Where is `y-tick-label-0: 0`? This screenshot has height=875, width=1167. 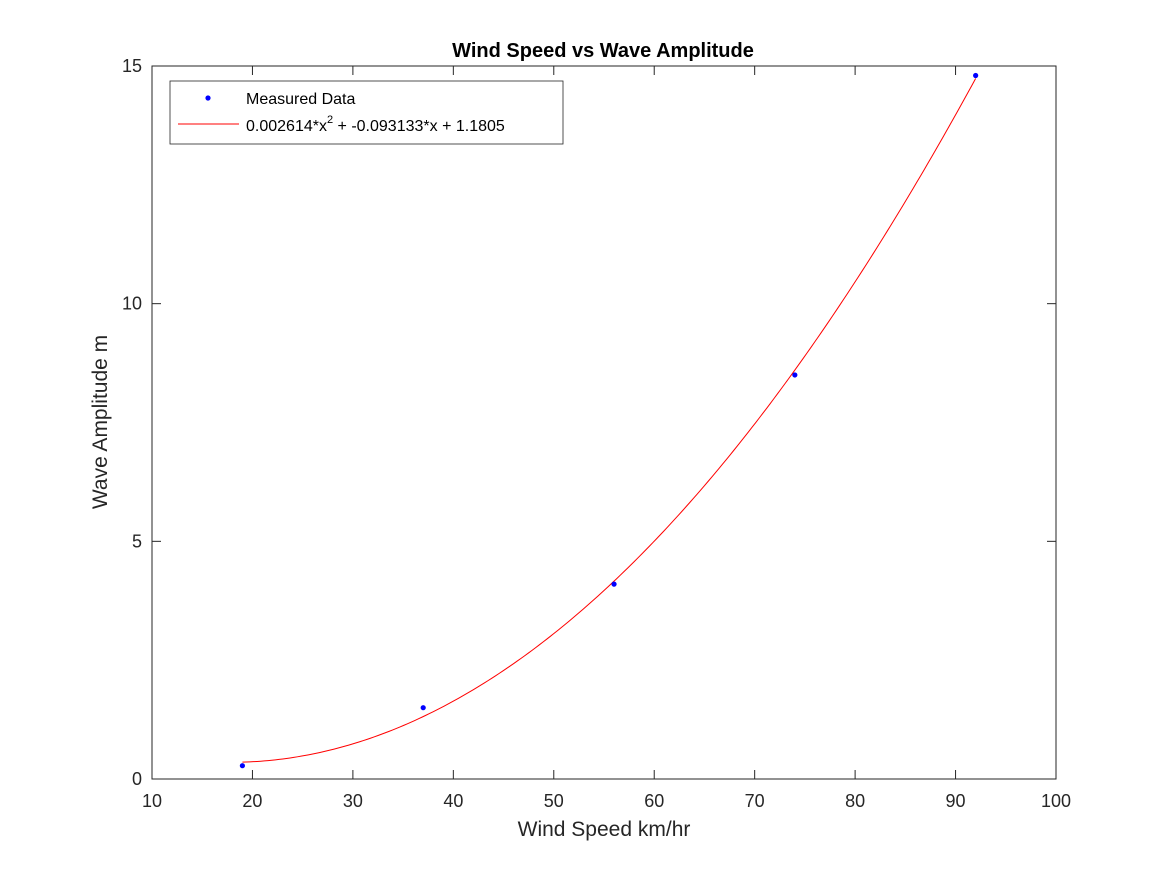
y-tick-label-0: 0 is located at coordinates (137, 779).